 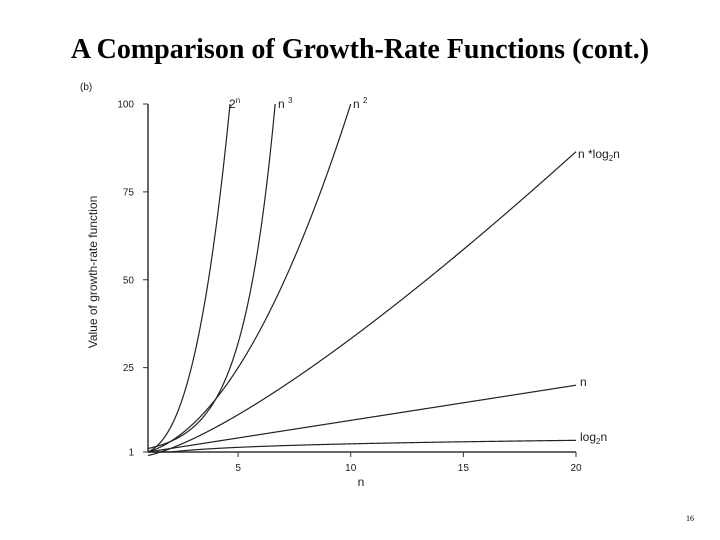 What do you see at coordinates (576, 468) in the screenshot?
I see `x-tick-label: 20` at bounding box center [576, 468].